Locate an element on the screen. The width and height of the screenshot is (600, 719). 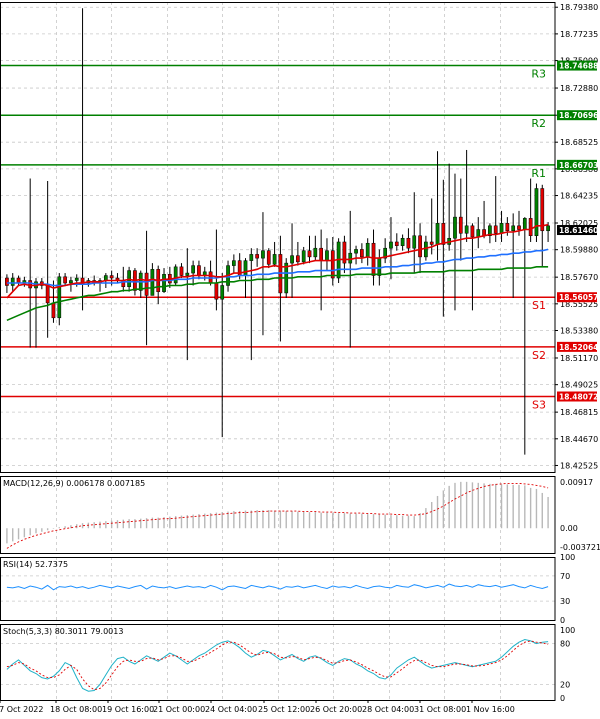
level-tag-r2 is located at coordinates (577, 115).